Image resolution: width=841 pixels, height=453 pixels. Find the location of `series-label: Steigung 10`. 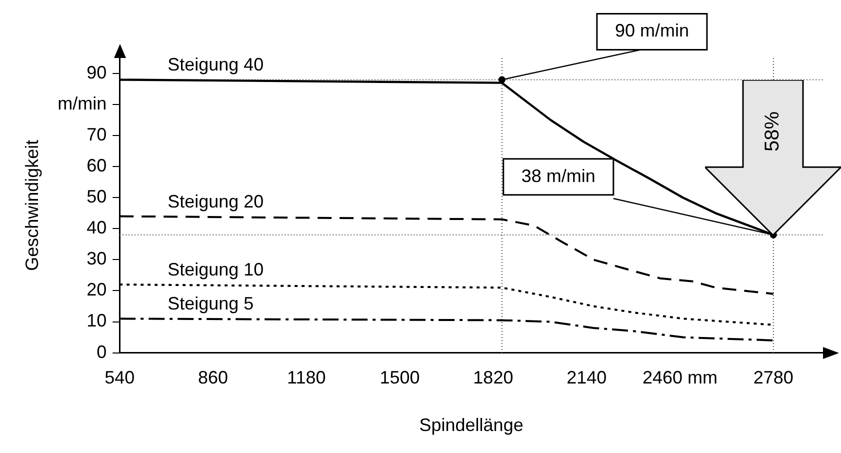

series-label: Steigung 10 is located at coordinates (216, 270).